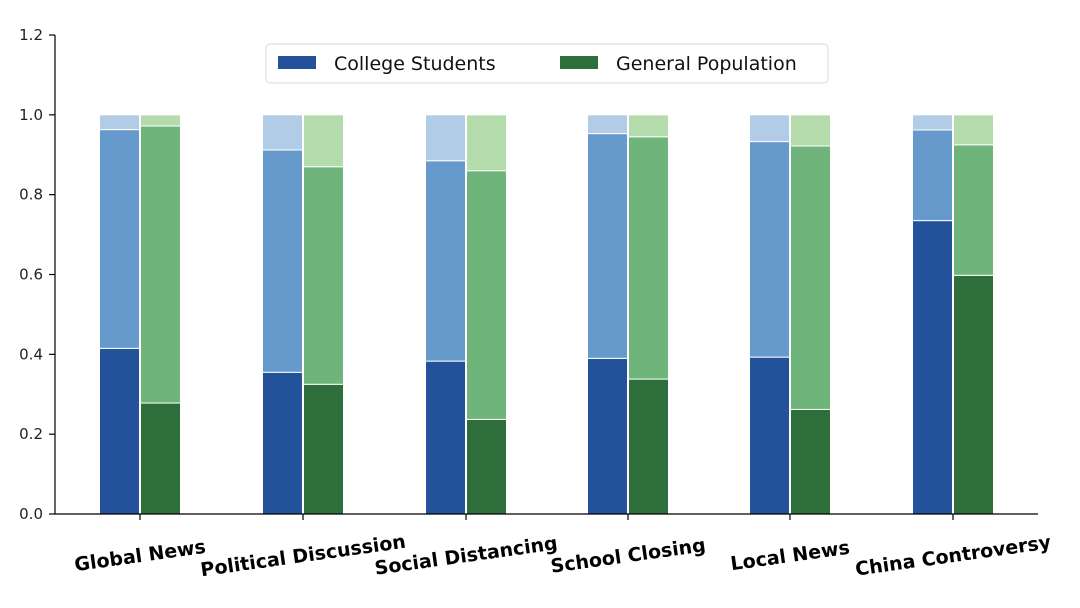 This screenshot has height=608, width=1080. I want to click on x-category-label-global-news: Global News, so click(140, 556).